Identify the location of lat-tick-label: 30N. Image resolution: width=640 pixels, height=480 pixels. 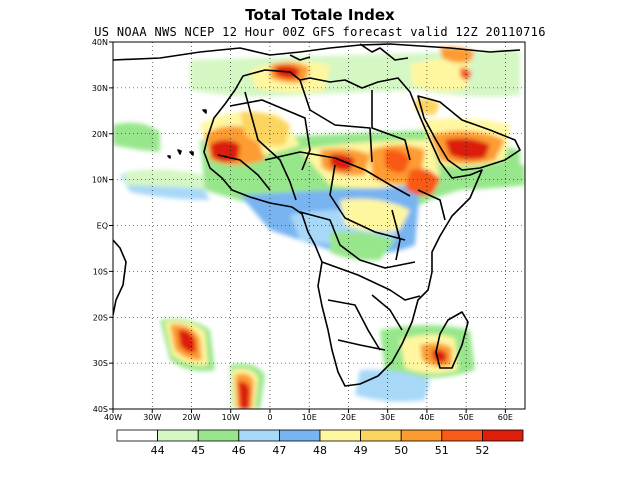
(100, 88).